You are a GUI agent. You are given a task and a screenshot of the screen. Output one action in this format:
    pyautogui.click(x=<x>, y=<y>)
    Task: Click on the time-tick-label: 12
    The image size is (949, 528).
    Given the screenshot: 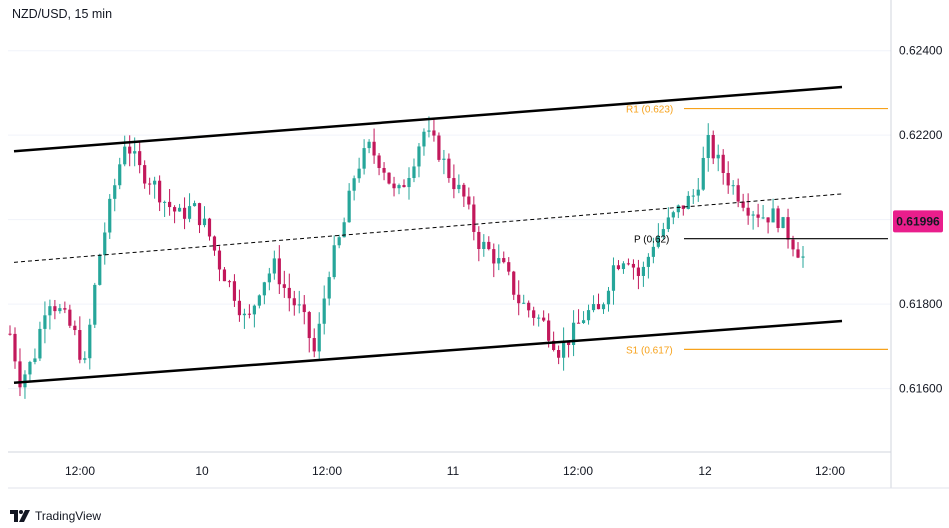 What is the action you would take?
    pyautogui.click(x=705, y=471)
    